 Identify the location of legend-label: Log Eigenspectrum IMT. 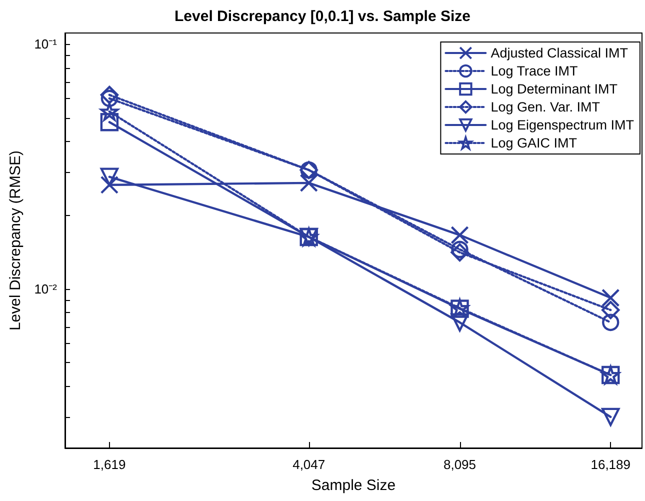
(562, 125).